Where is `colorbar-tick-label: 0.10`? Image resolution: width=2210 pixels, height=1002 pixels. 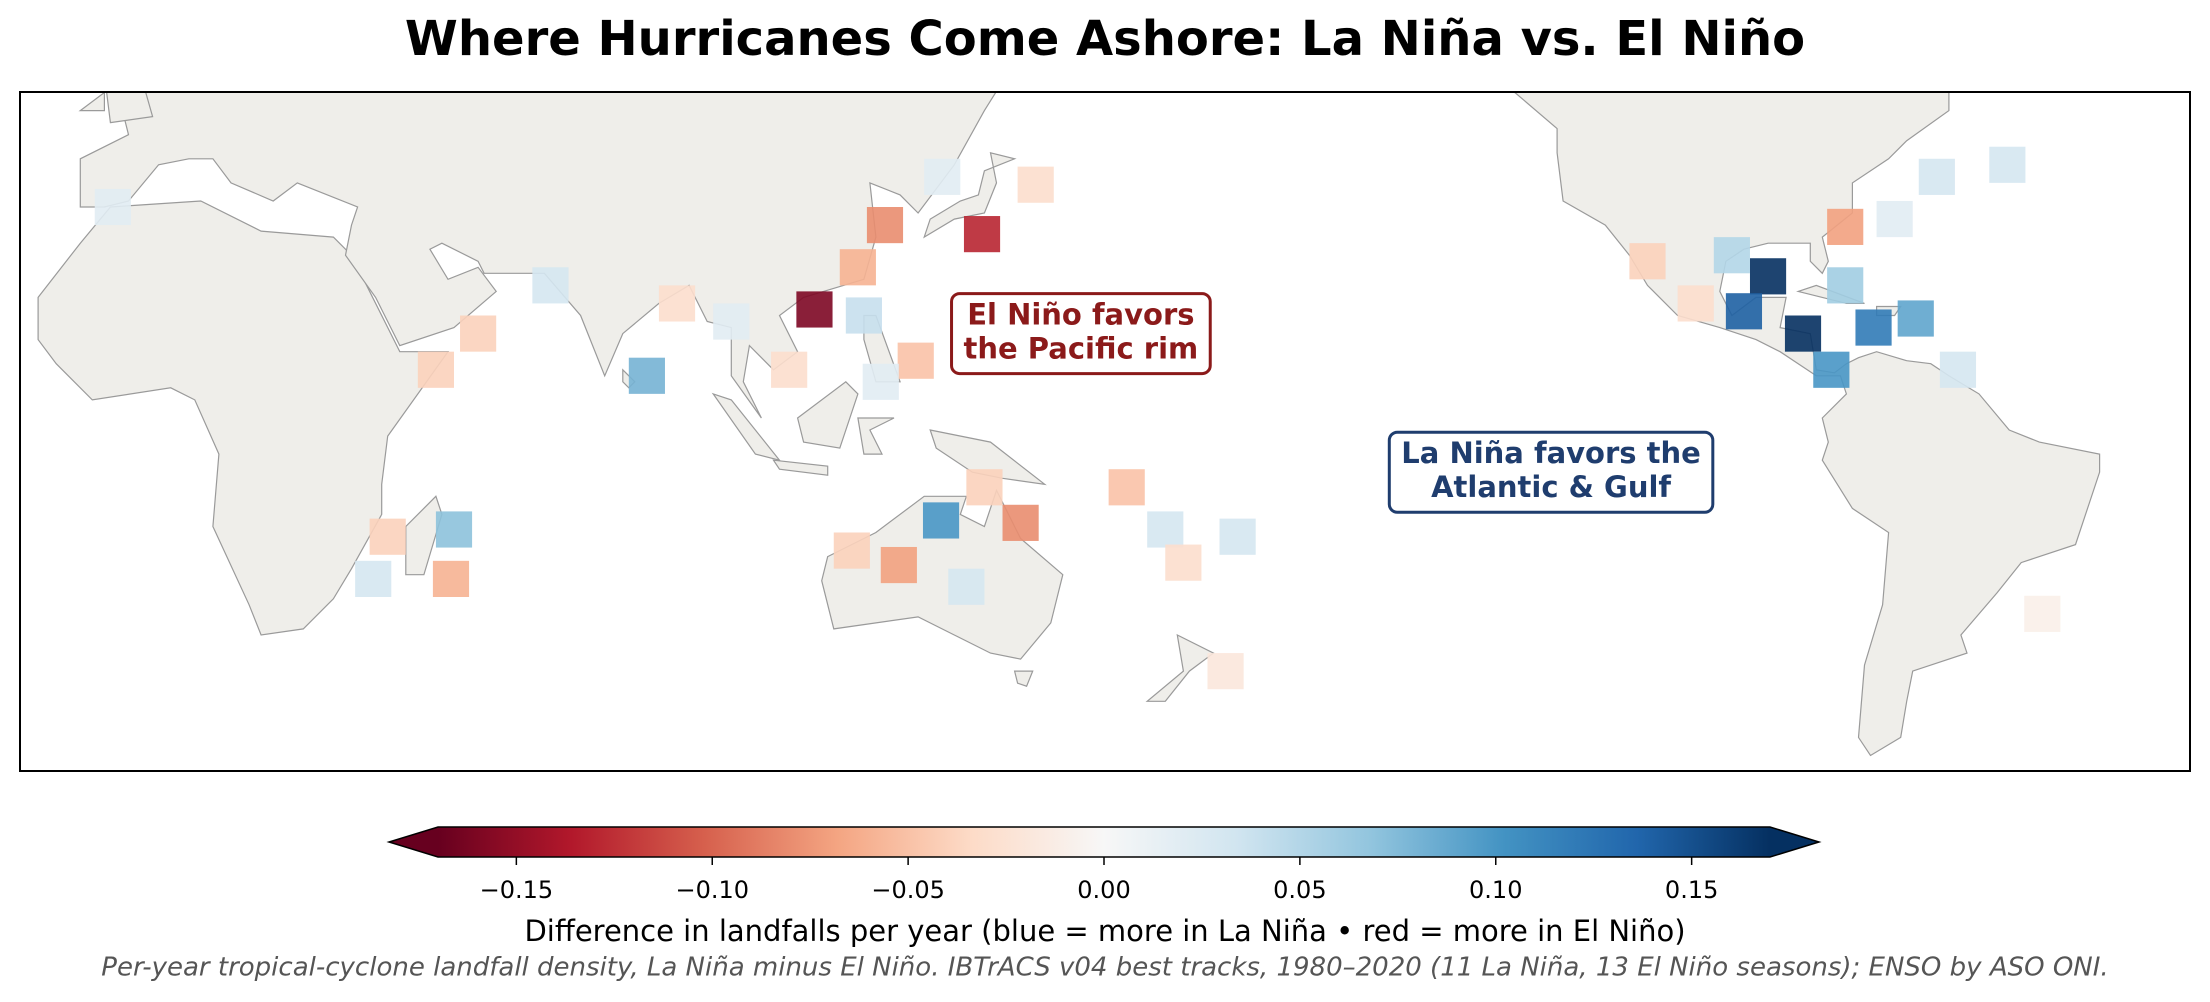
colorbar-tick-label: 0.10 is located at coordinates (1495, 890).